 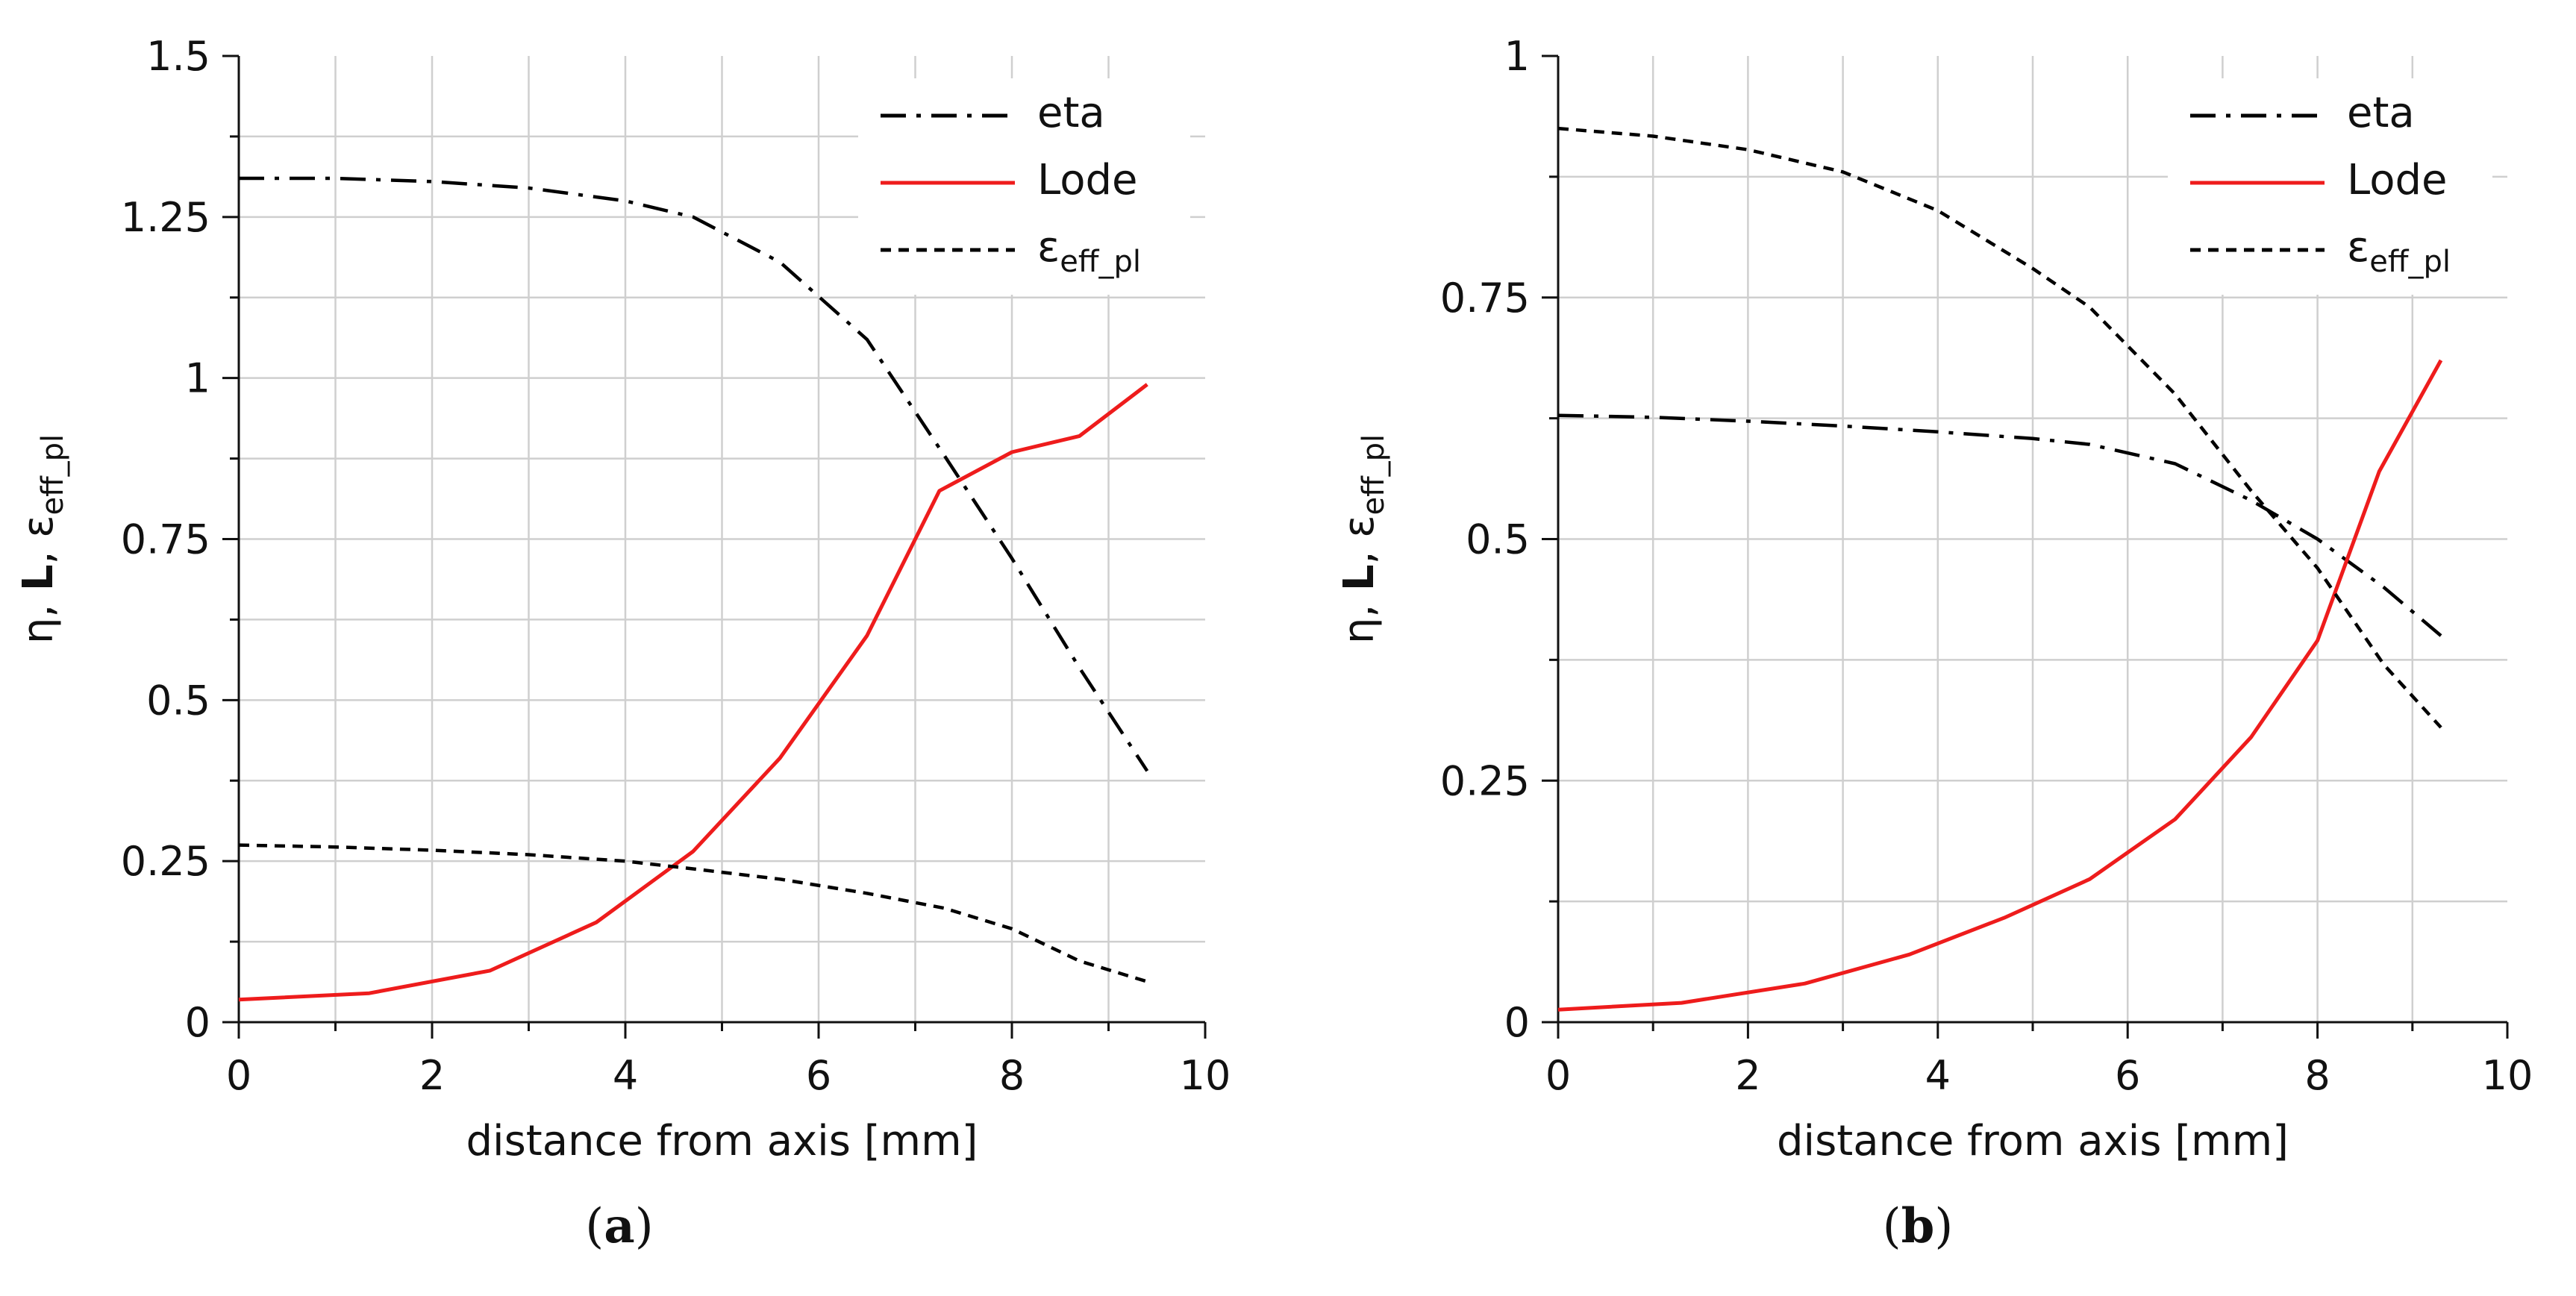 I want to click on panel-caption: (a), so click(x=619, y=1226).